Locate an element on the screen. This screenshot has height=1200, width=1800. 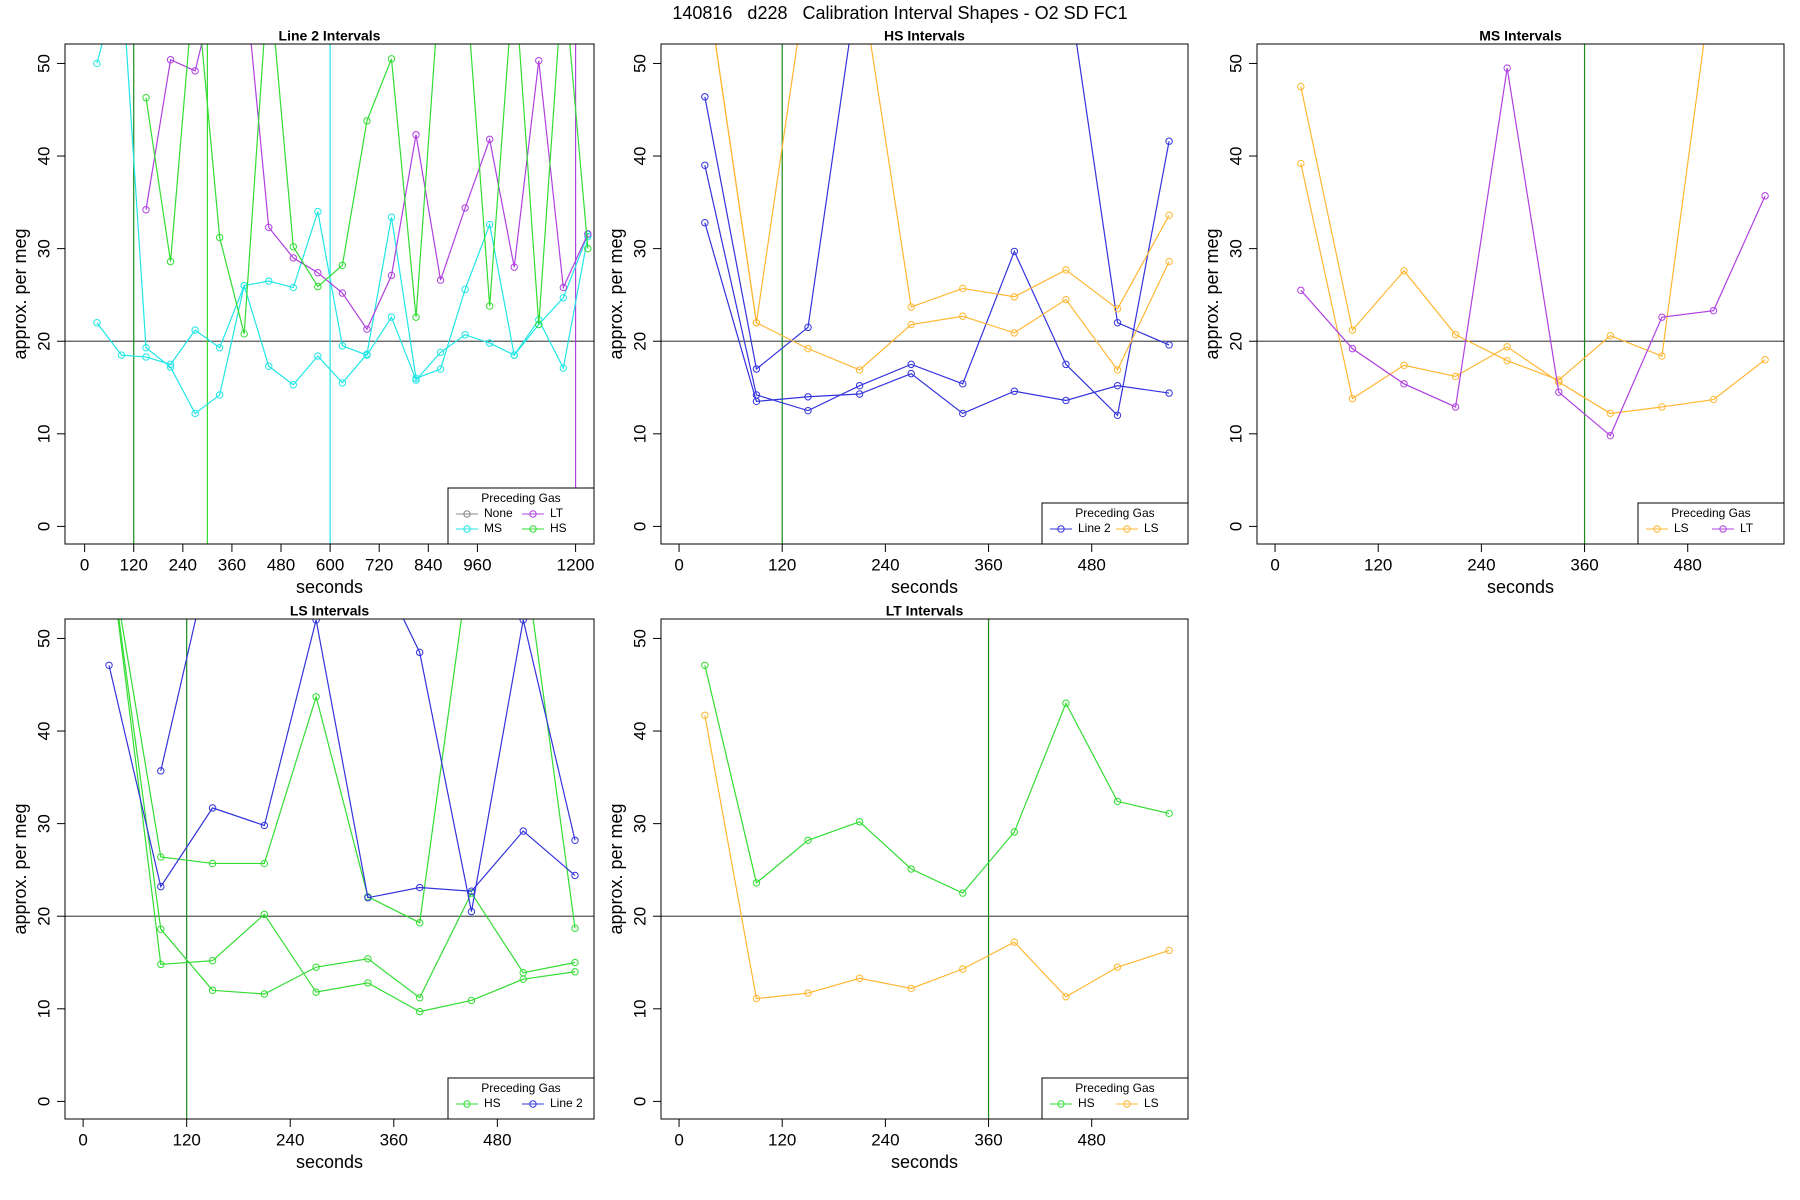
legend-label: MS is located at coordinates (493, 528).